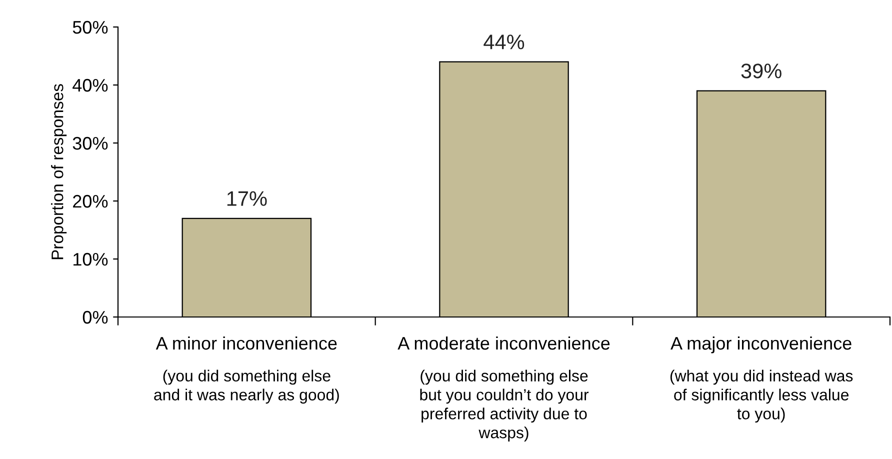 The width and height of the screenshot is (892, 459). I want to click on y-tick-label: 0%, so click(95, 317).